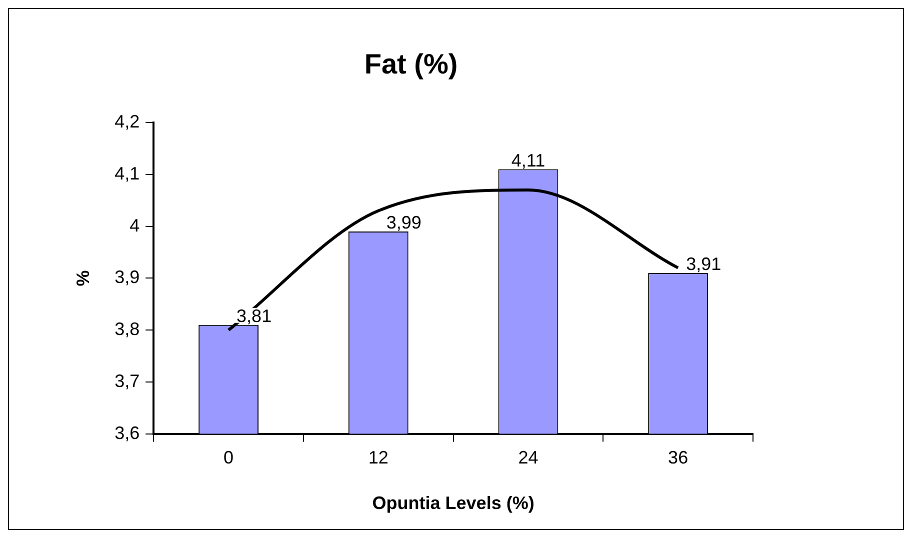 The image size is (914, 540). What do you see at coordinates (378, 458) in the screenshot?
I see `x-tick-label: 12` at bounding box center [378, 458].